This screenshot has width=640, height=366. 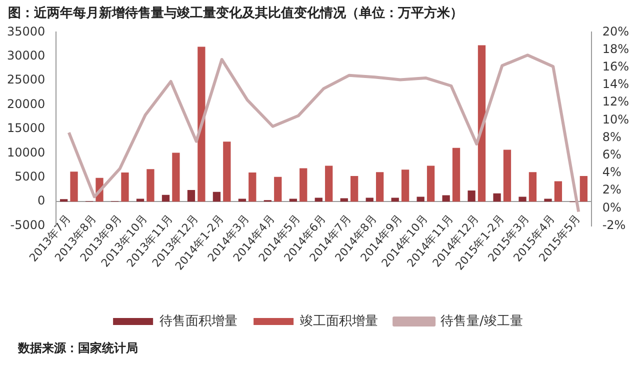 I want to click on y2-tick-label: 20%, so click(x=615, y=31).